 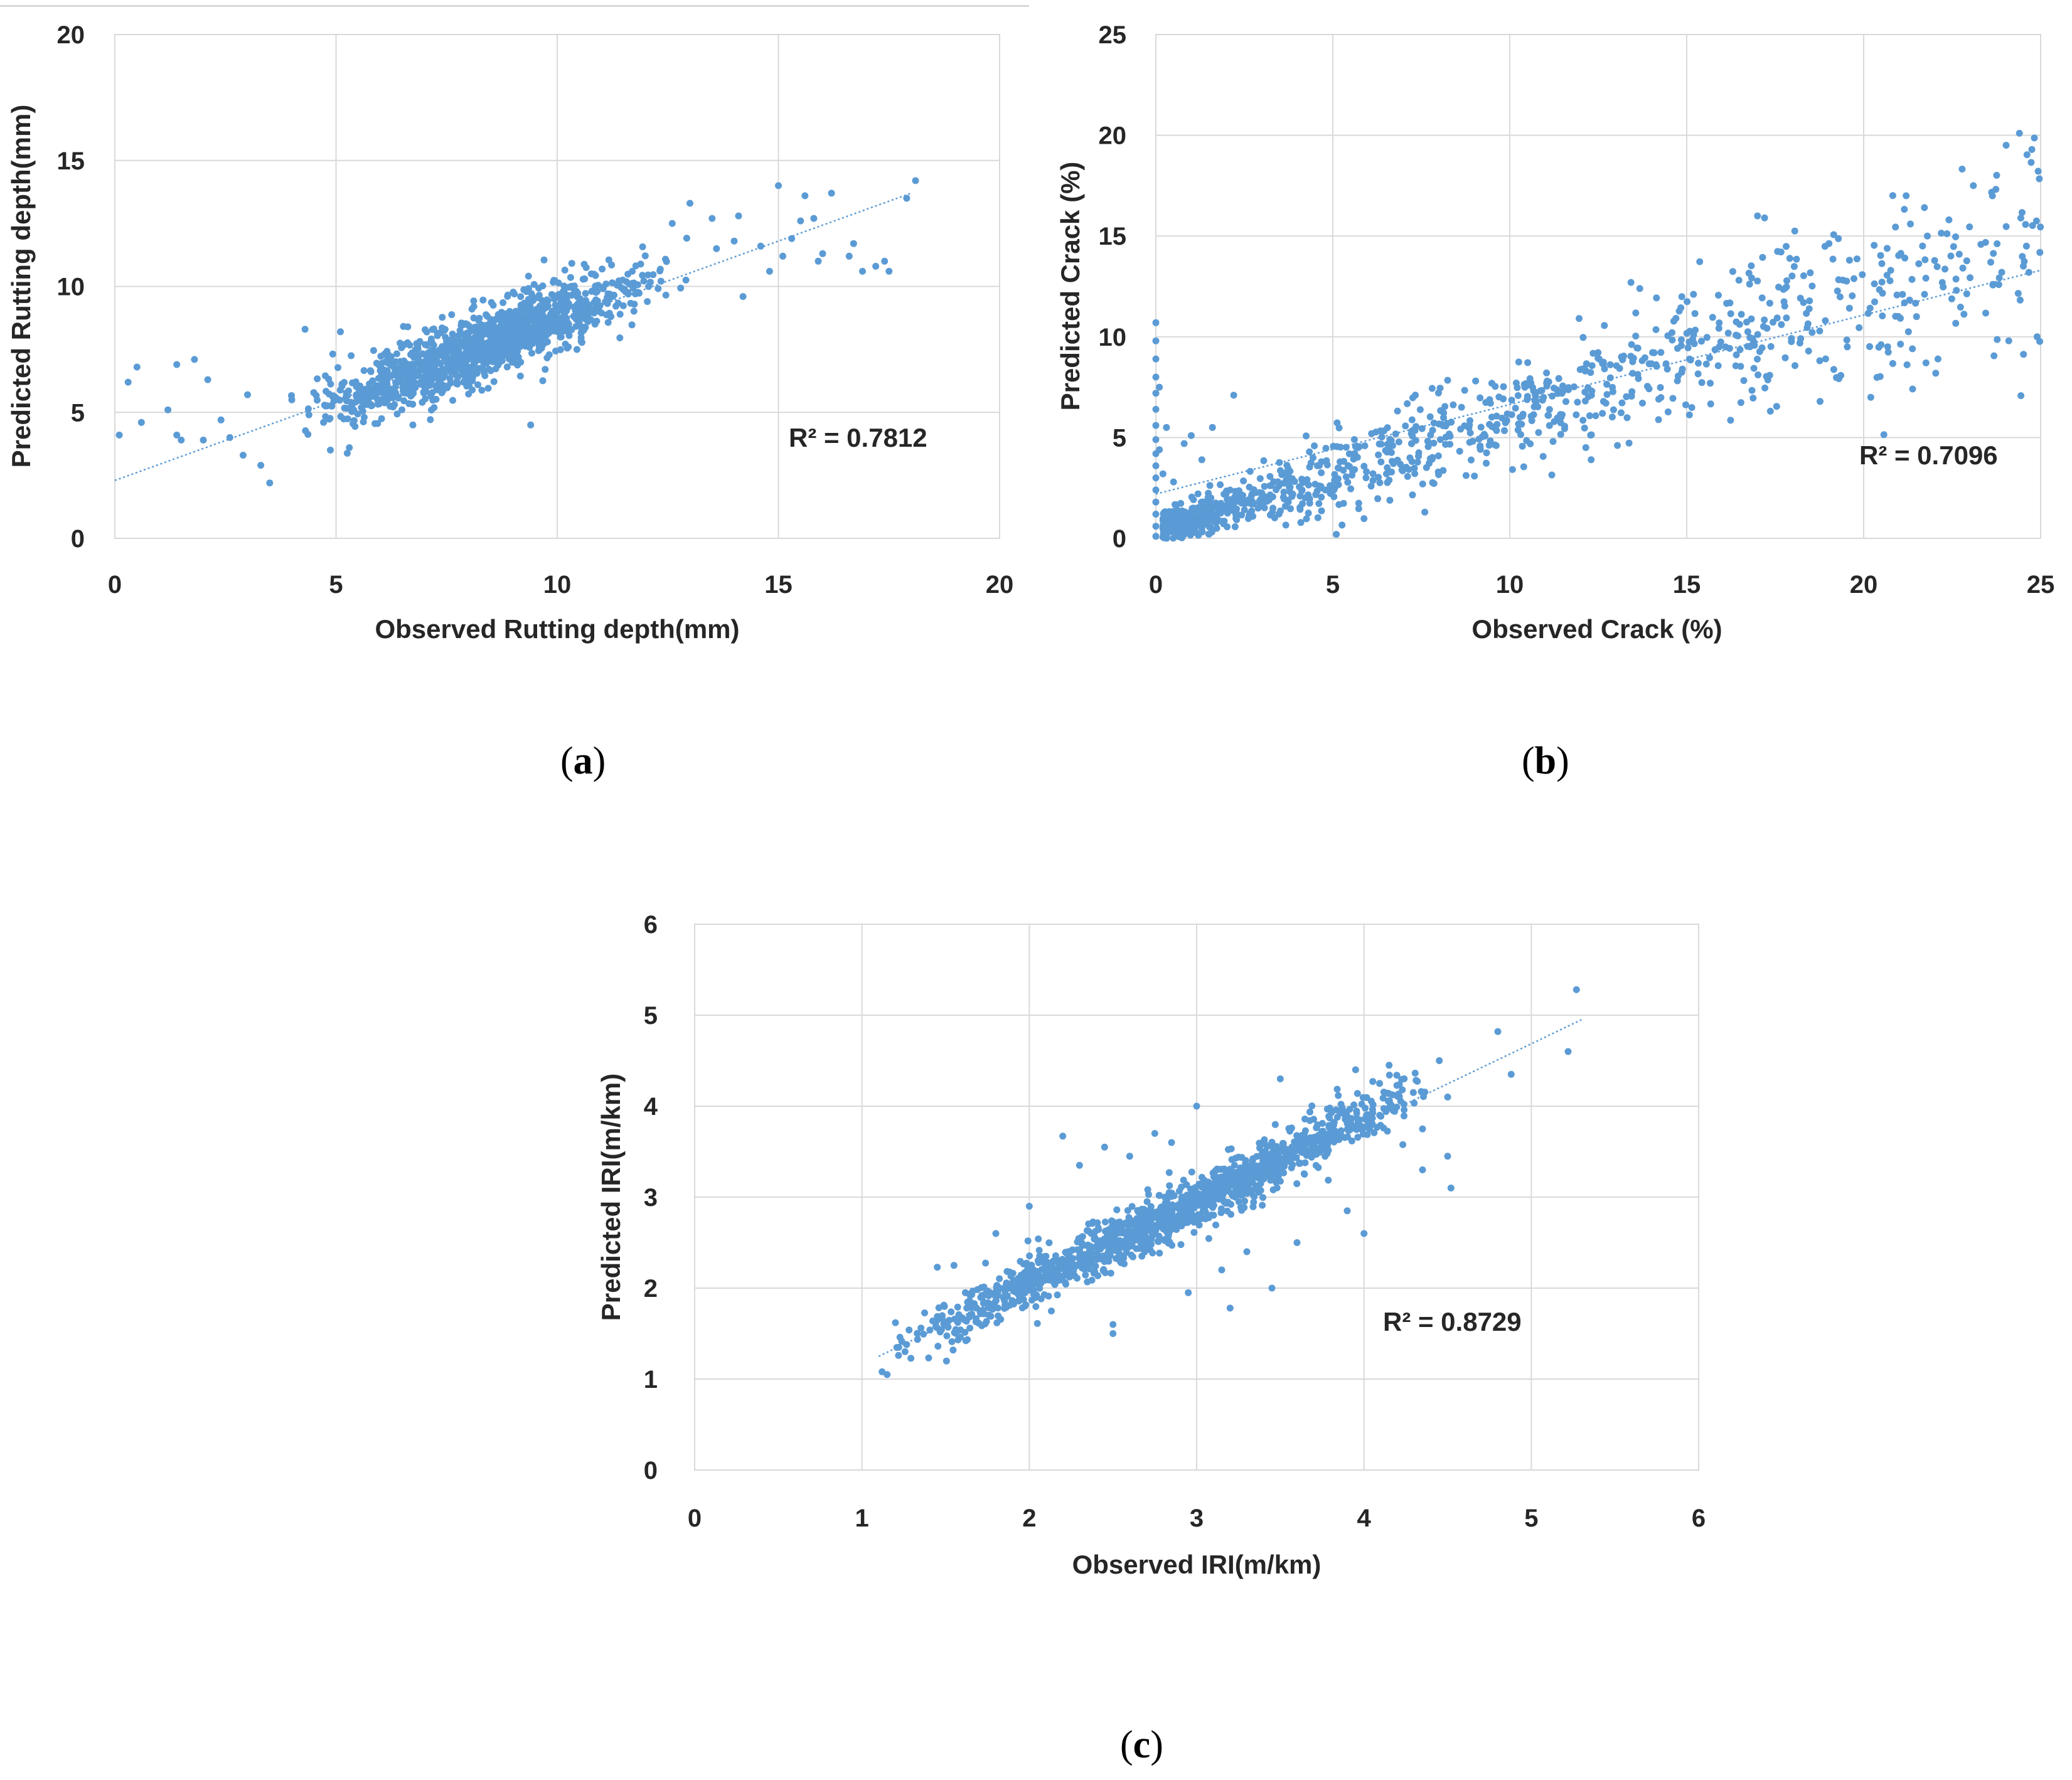 I want to click on x-tick-label-a: 5, so click(x=336, y=585).